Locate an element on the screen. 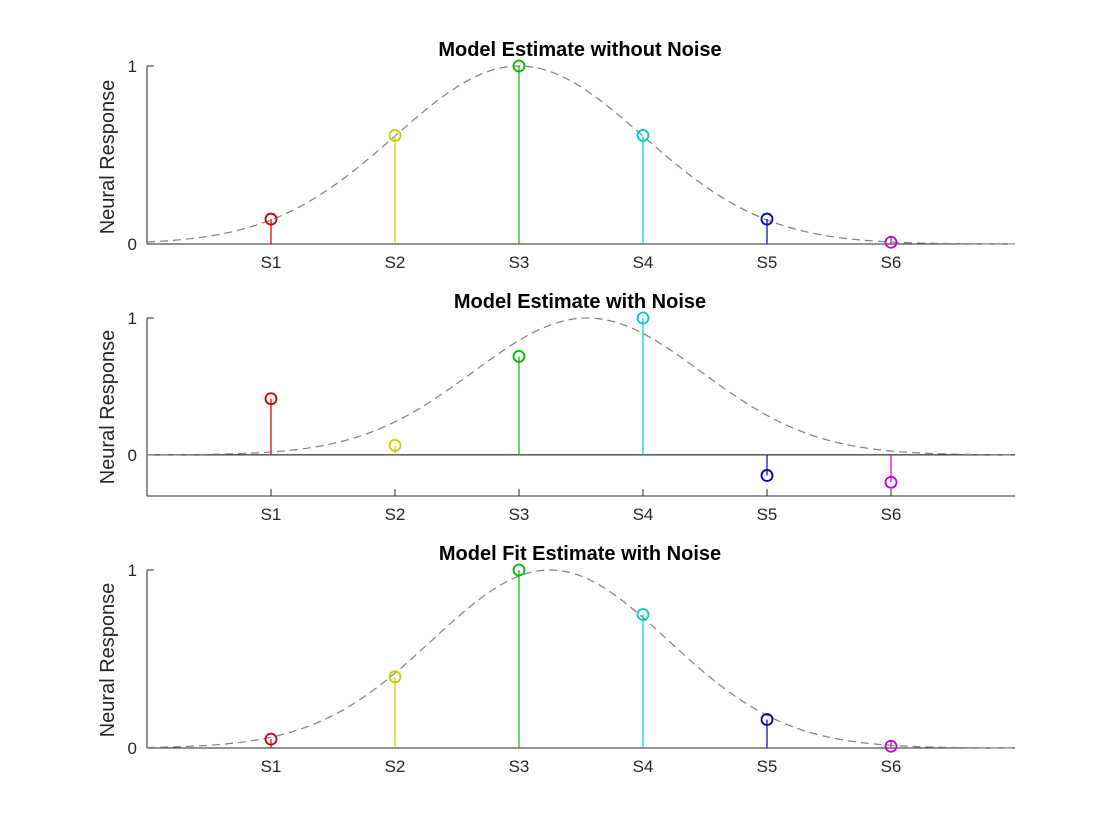  subplot-title: Model Estimate with Noise is located at coordinates (580, 302).